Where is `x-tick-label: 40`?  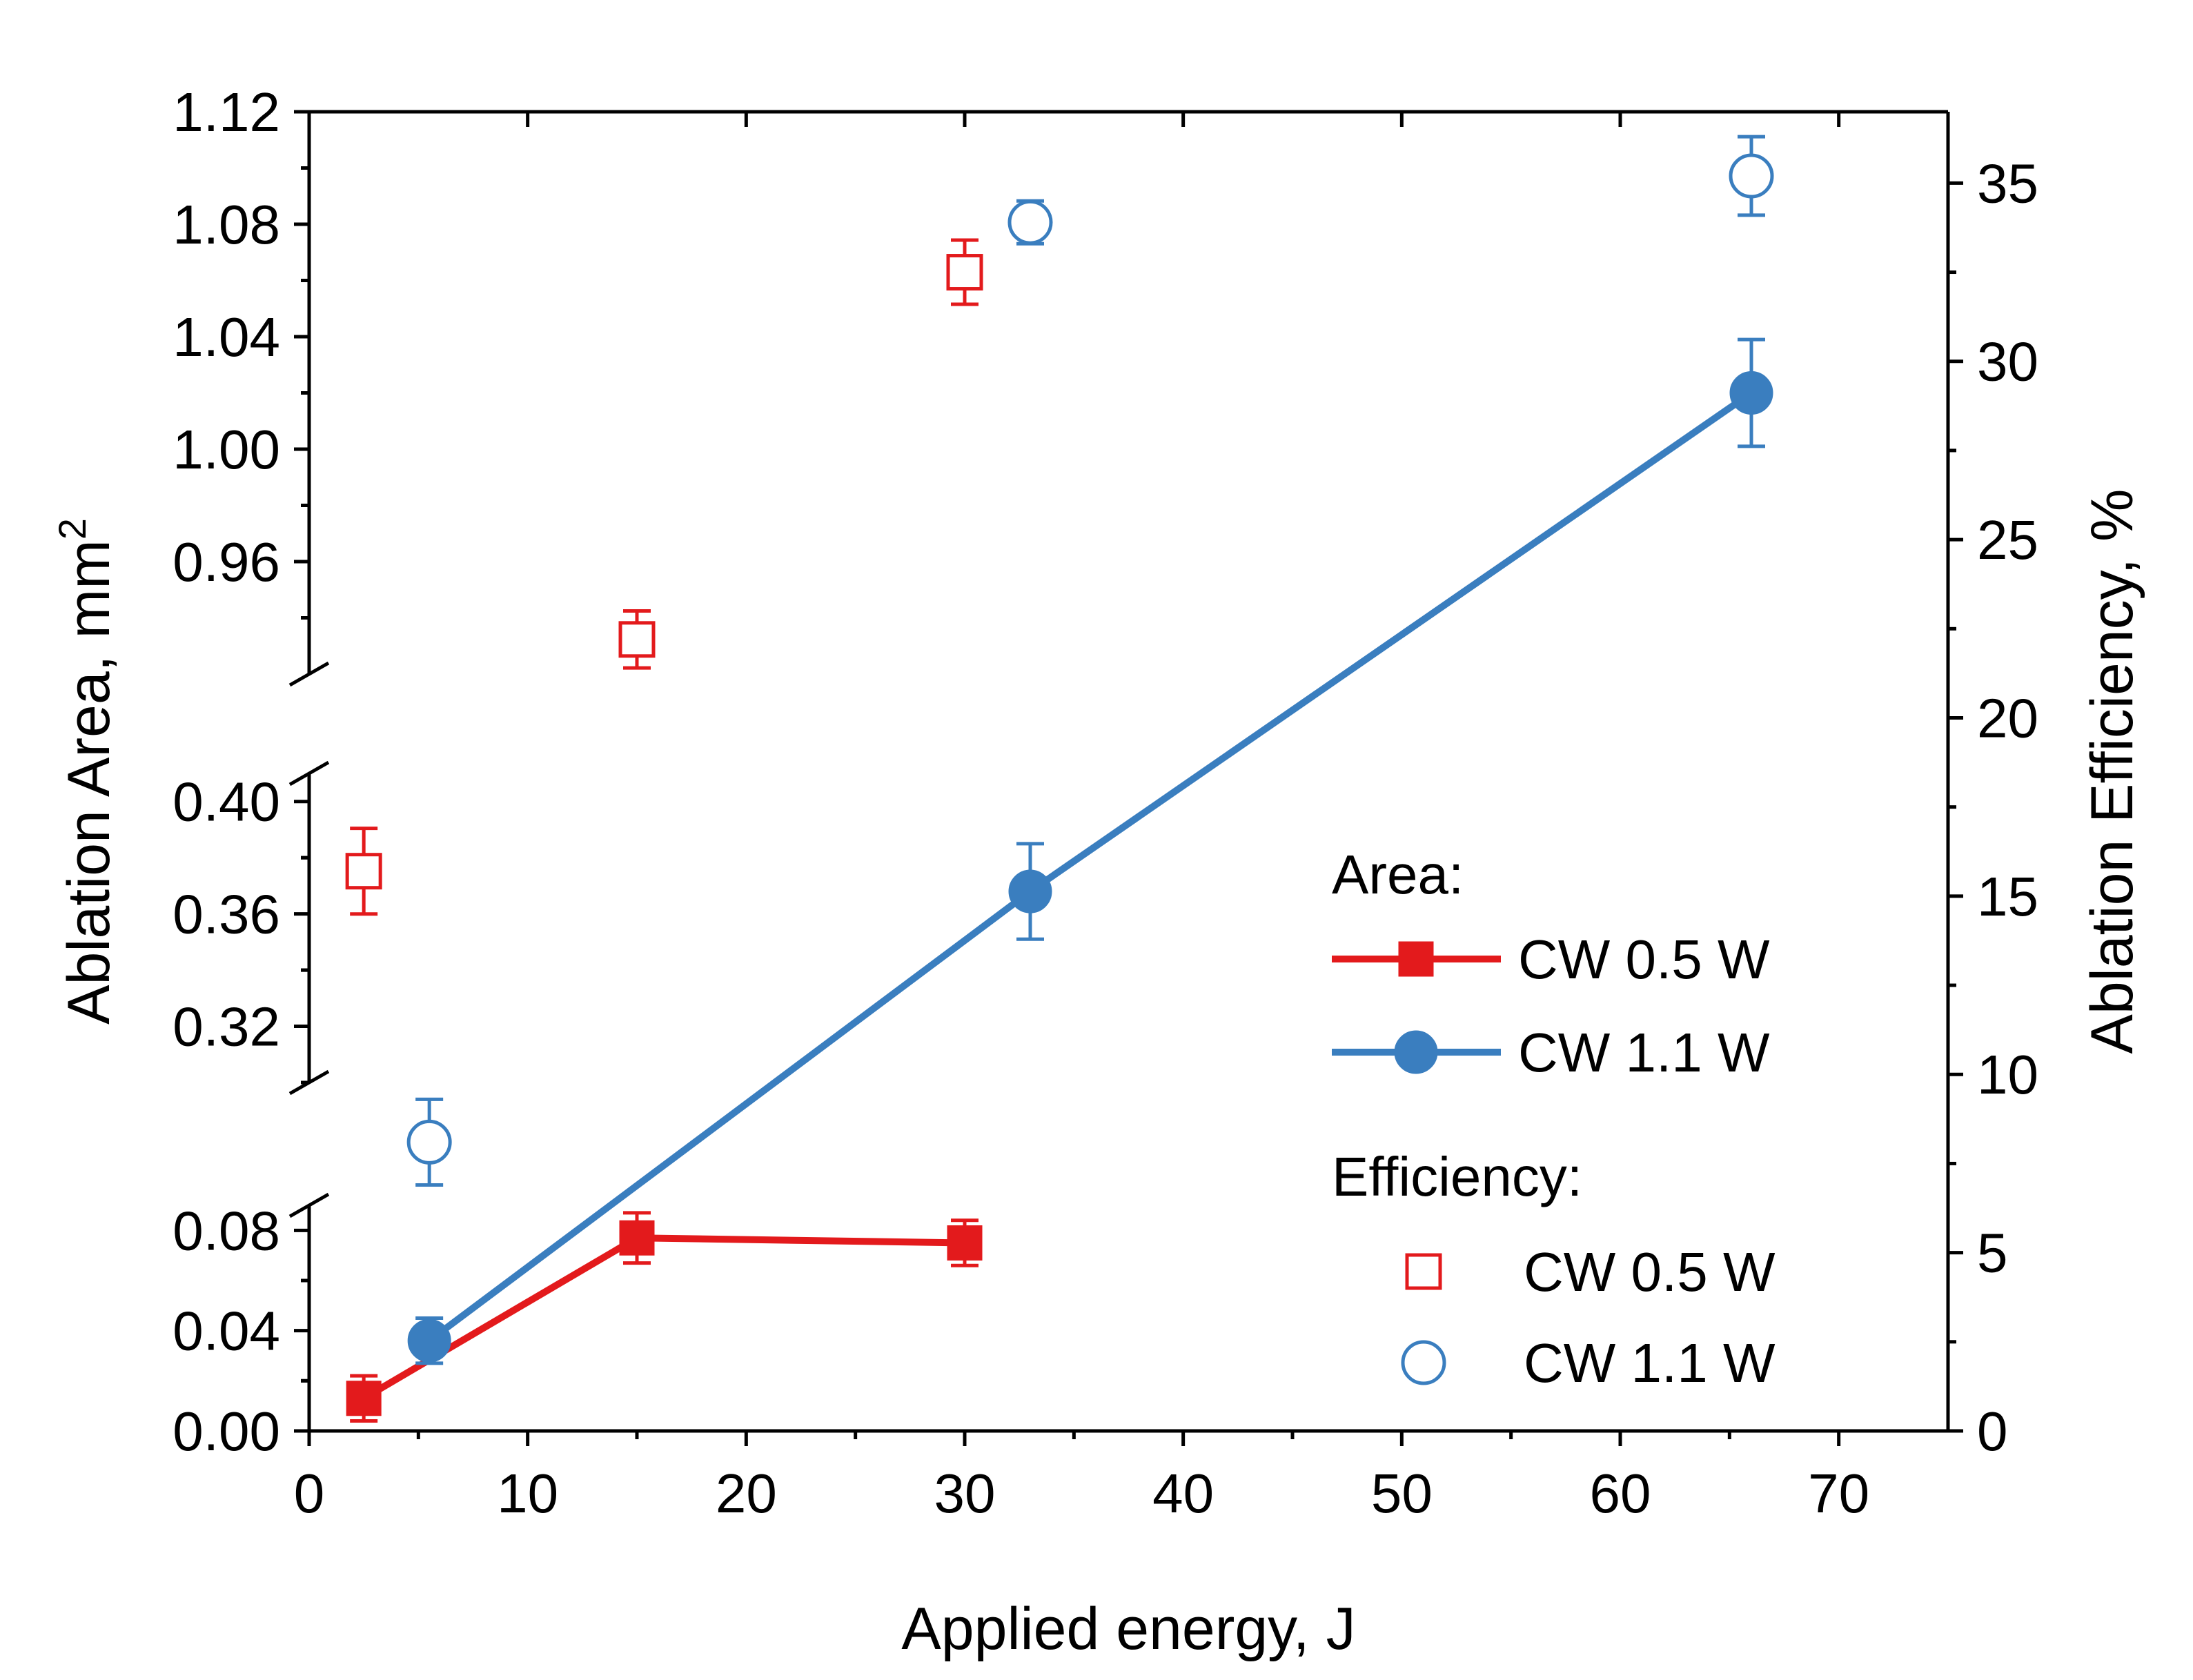
x-tick-label: 40 is located at coordinates (1183, 1493).